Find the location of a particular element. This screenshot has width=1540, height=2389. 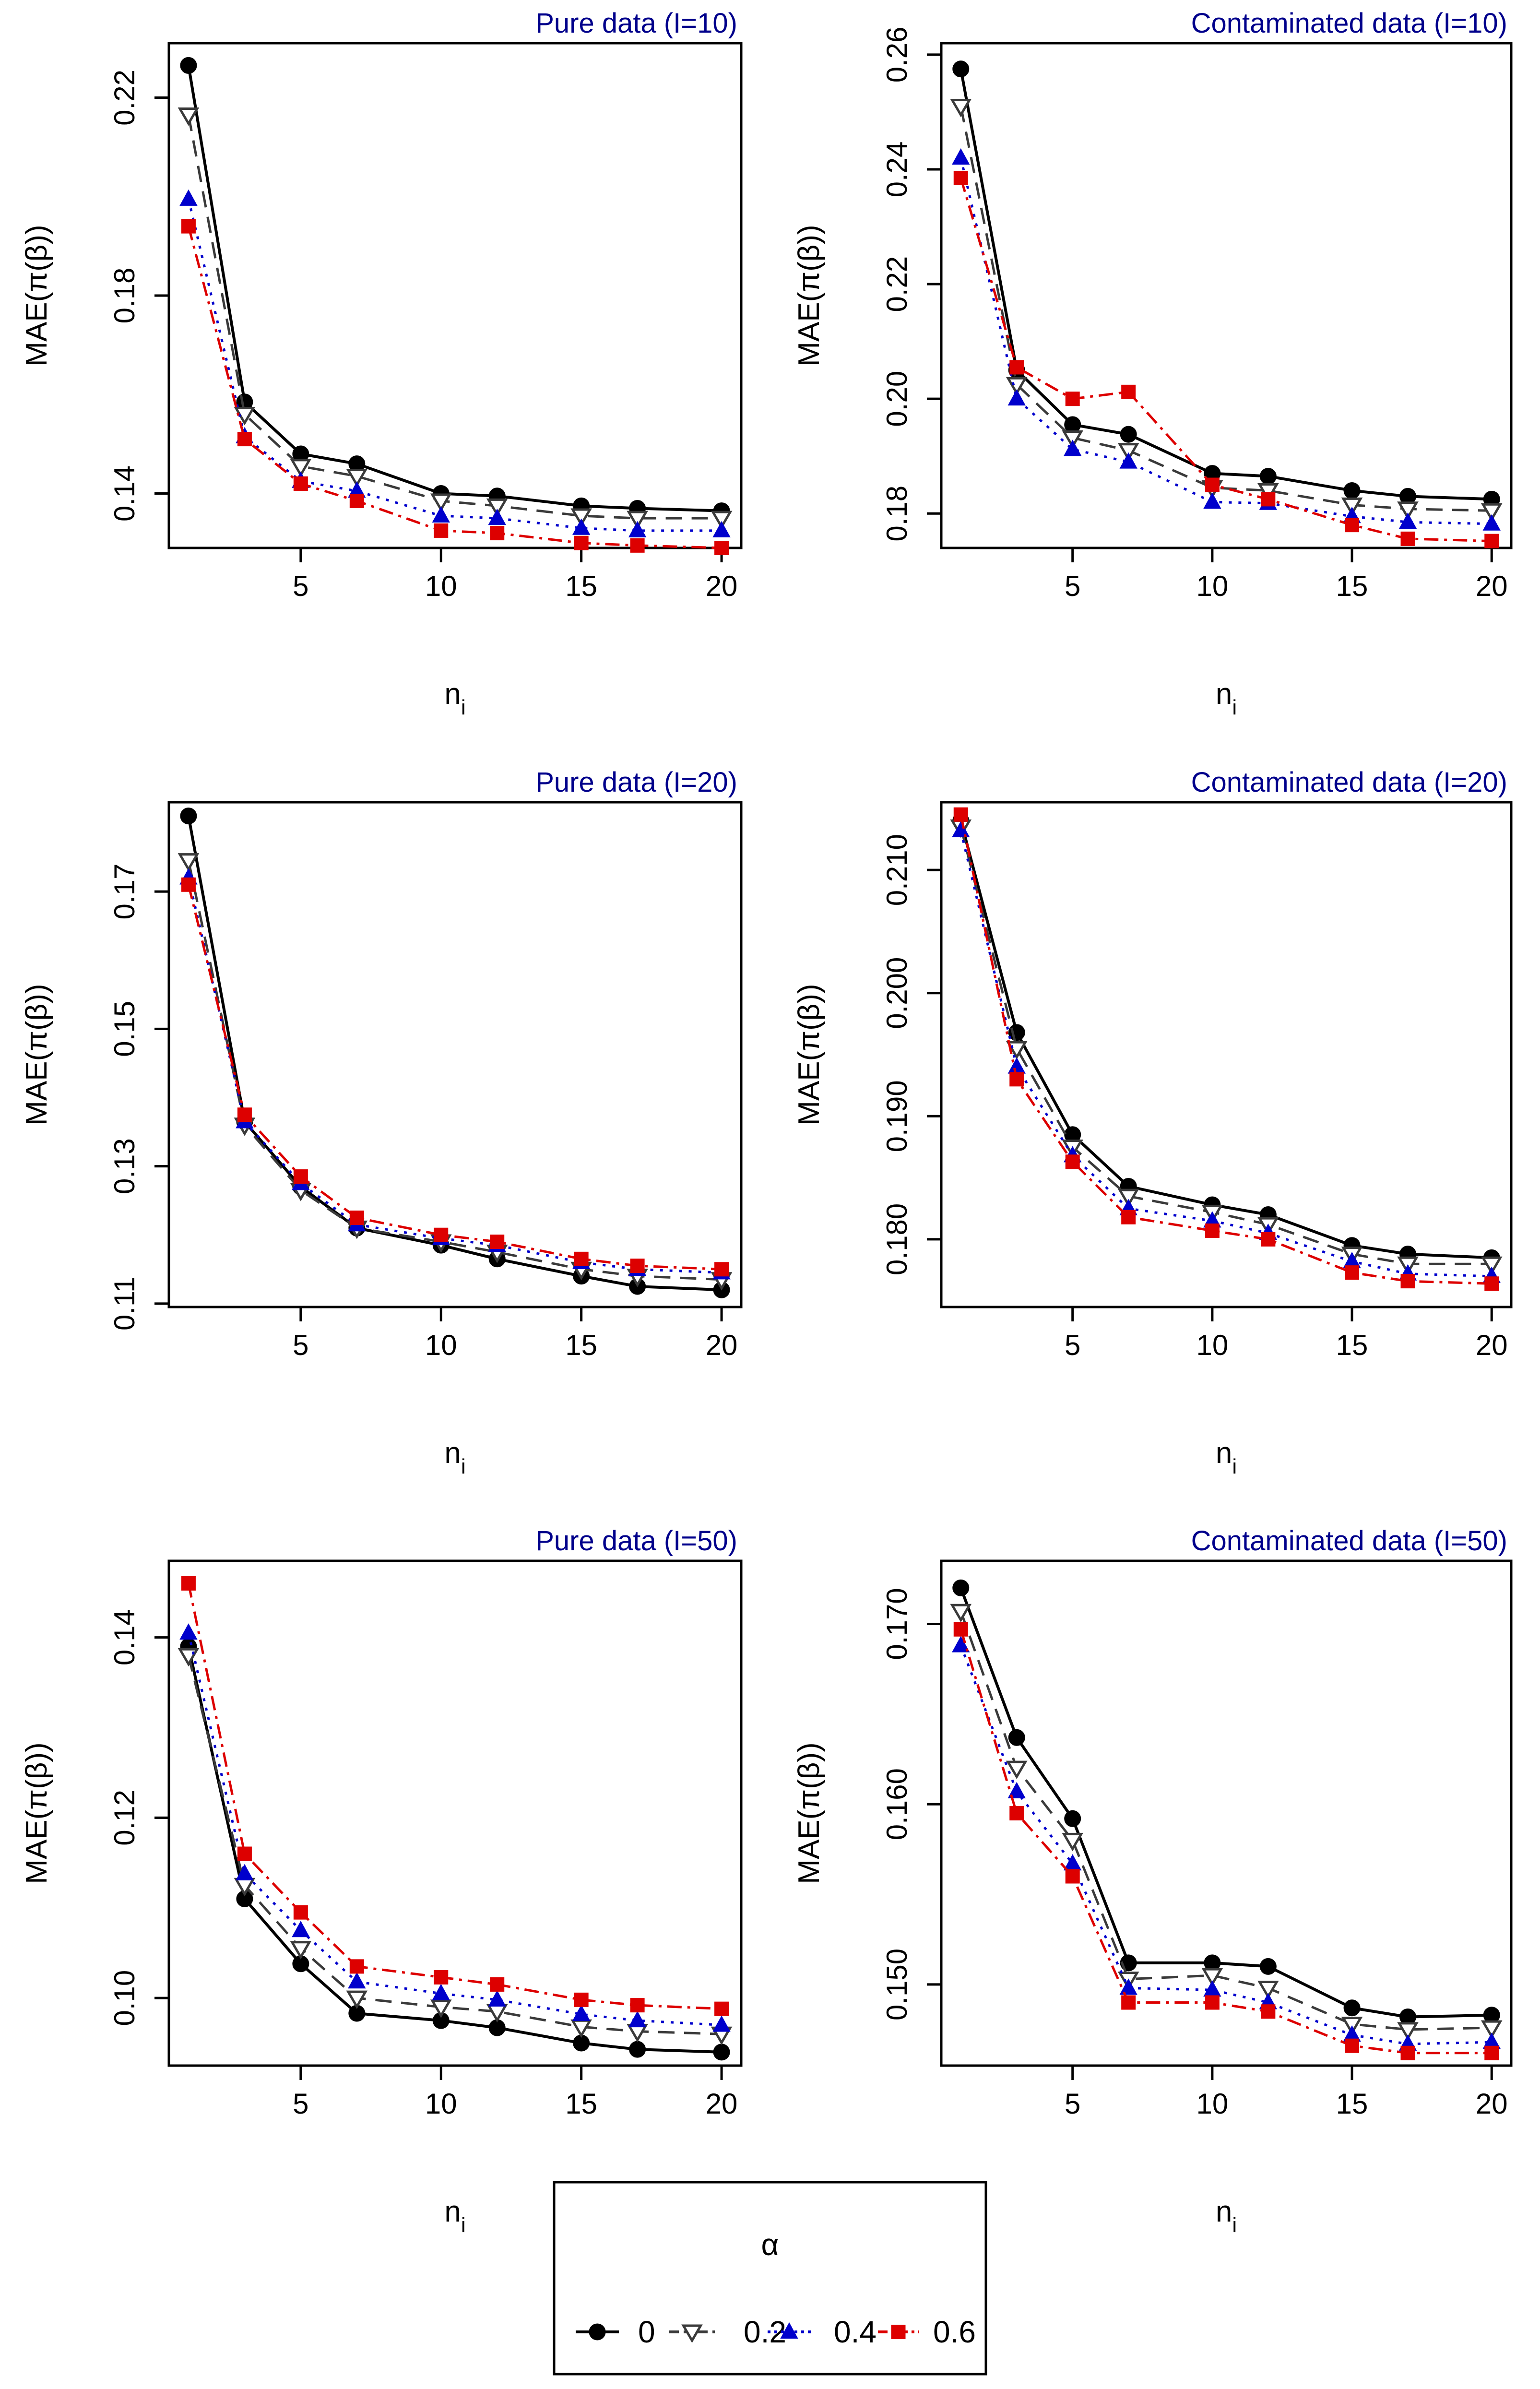

legend-marker-0.4 is located at coordinates (789, 2330).